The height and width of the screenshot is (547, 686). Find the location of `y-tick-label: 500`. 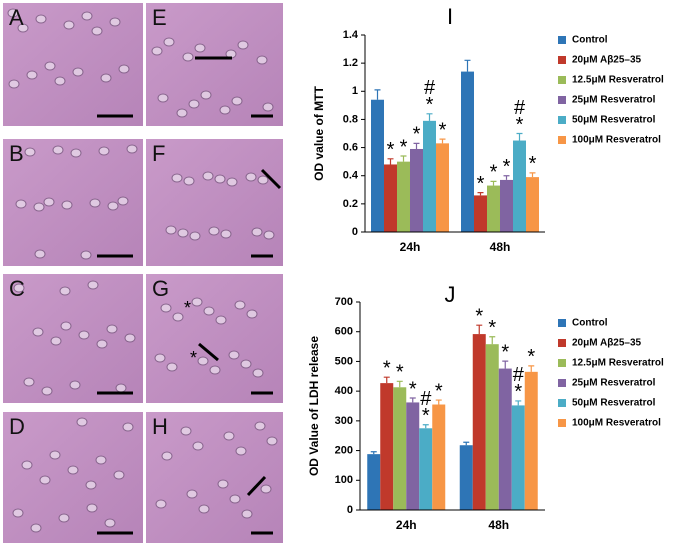

y-tick-label: 500 is located at coordinates (344, 361).